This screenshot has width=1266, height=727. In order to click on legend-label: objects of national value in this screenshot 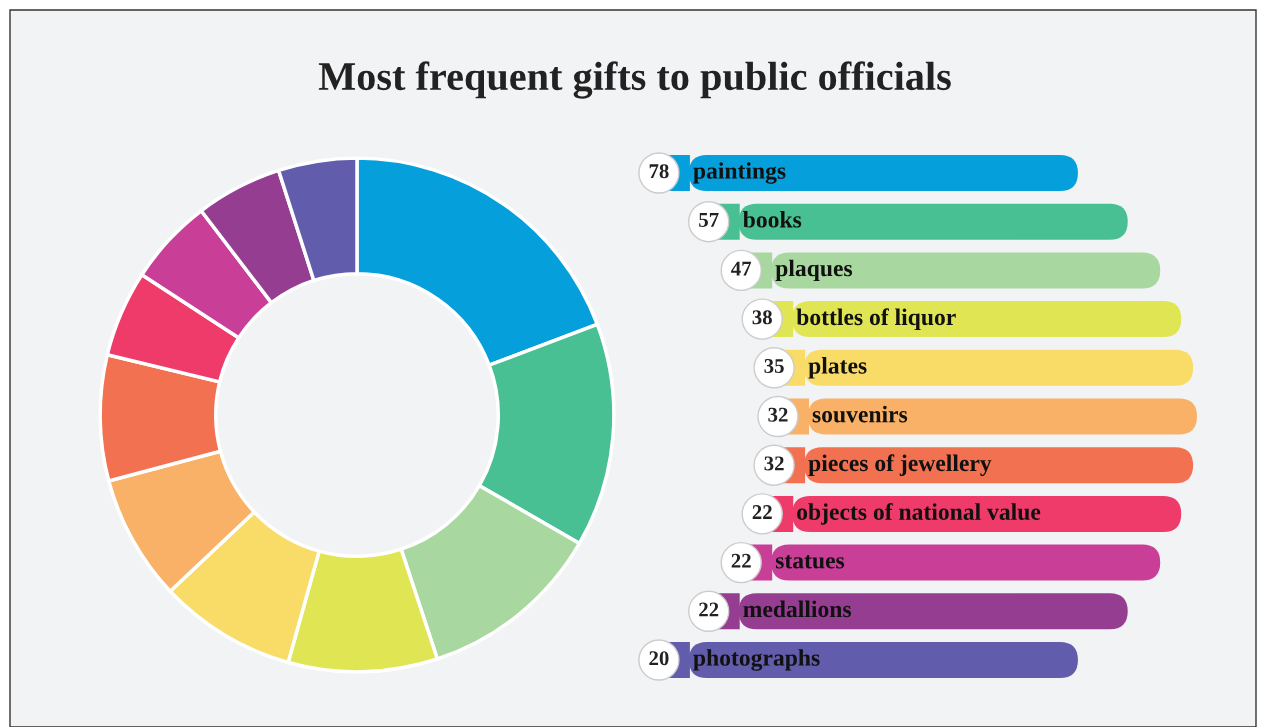, I will do `click(919, 514)`.